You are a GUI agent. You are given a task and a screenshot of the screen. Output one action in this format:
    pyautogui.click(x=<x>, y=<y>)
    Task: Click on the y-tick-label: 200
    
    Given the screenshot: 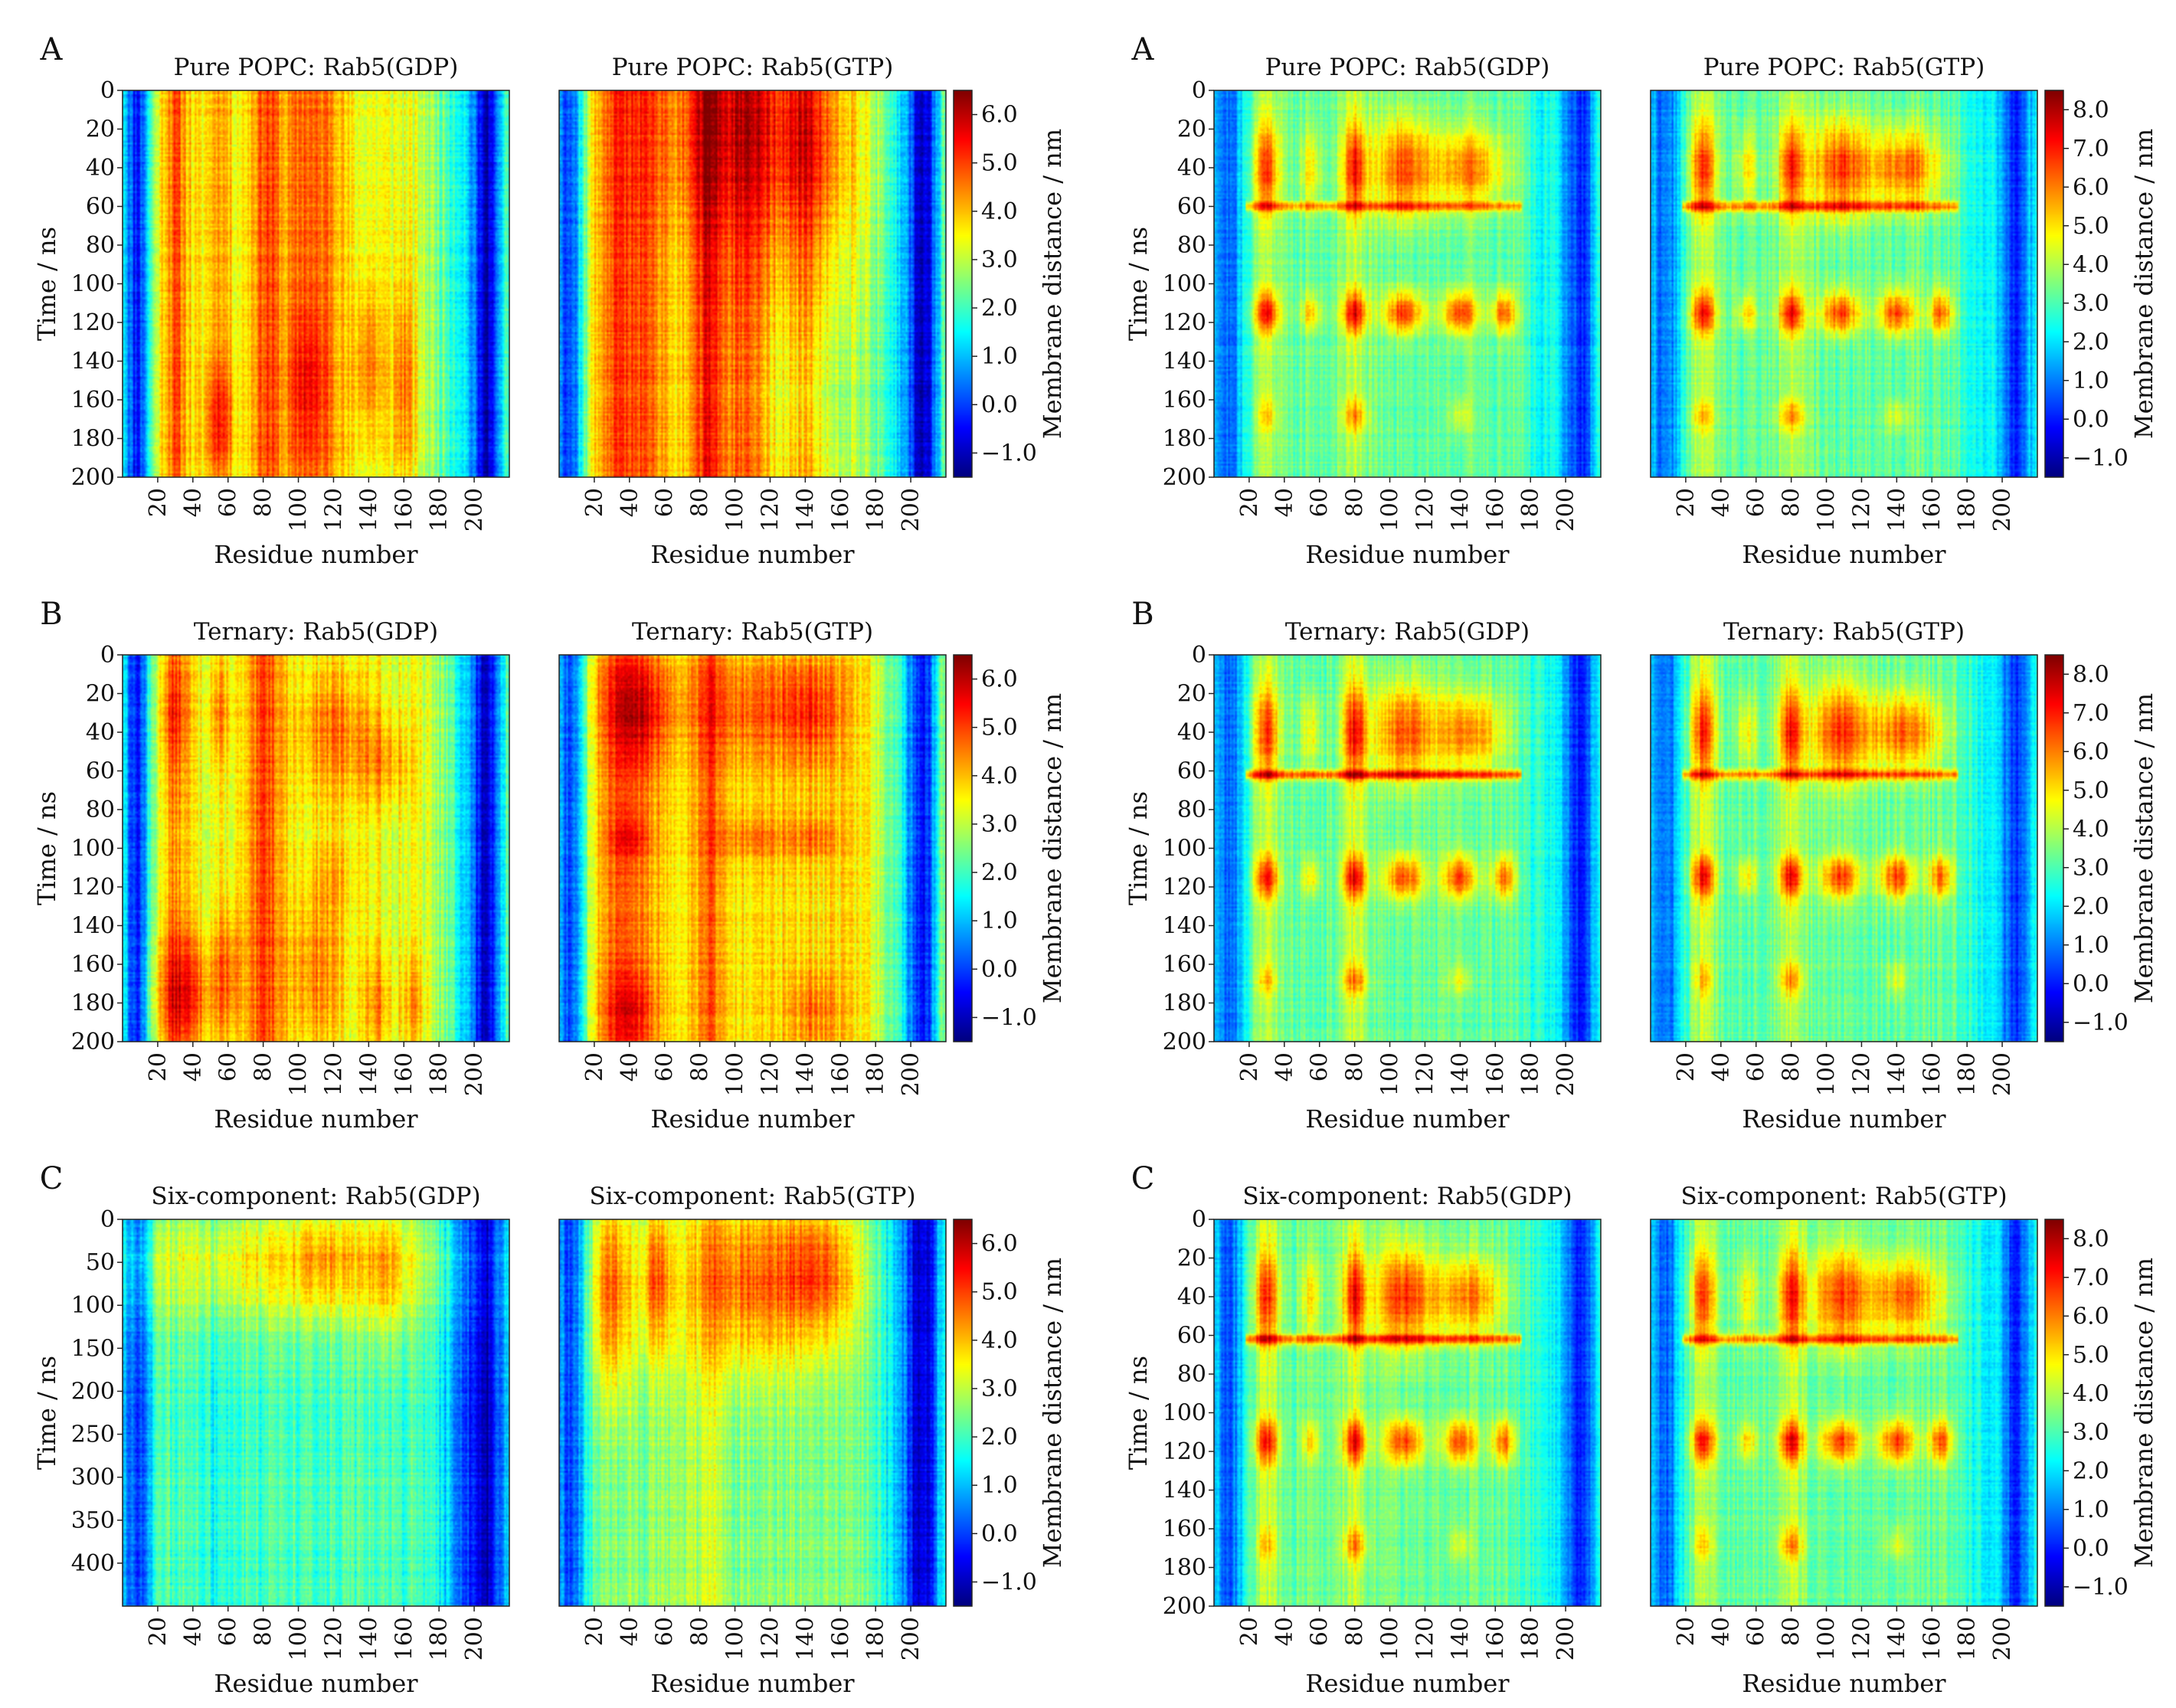 What is the action you would take?
    pyautogui.click(x=1184, y=1606)
    